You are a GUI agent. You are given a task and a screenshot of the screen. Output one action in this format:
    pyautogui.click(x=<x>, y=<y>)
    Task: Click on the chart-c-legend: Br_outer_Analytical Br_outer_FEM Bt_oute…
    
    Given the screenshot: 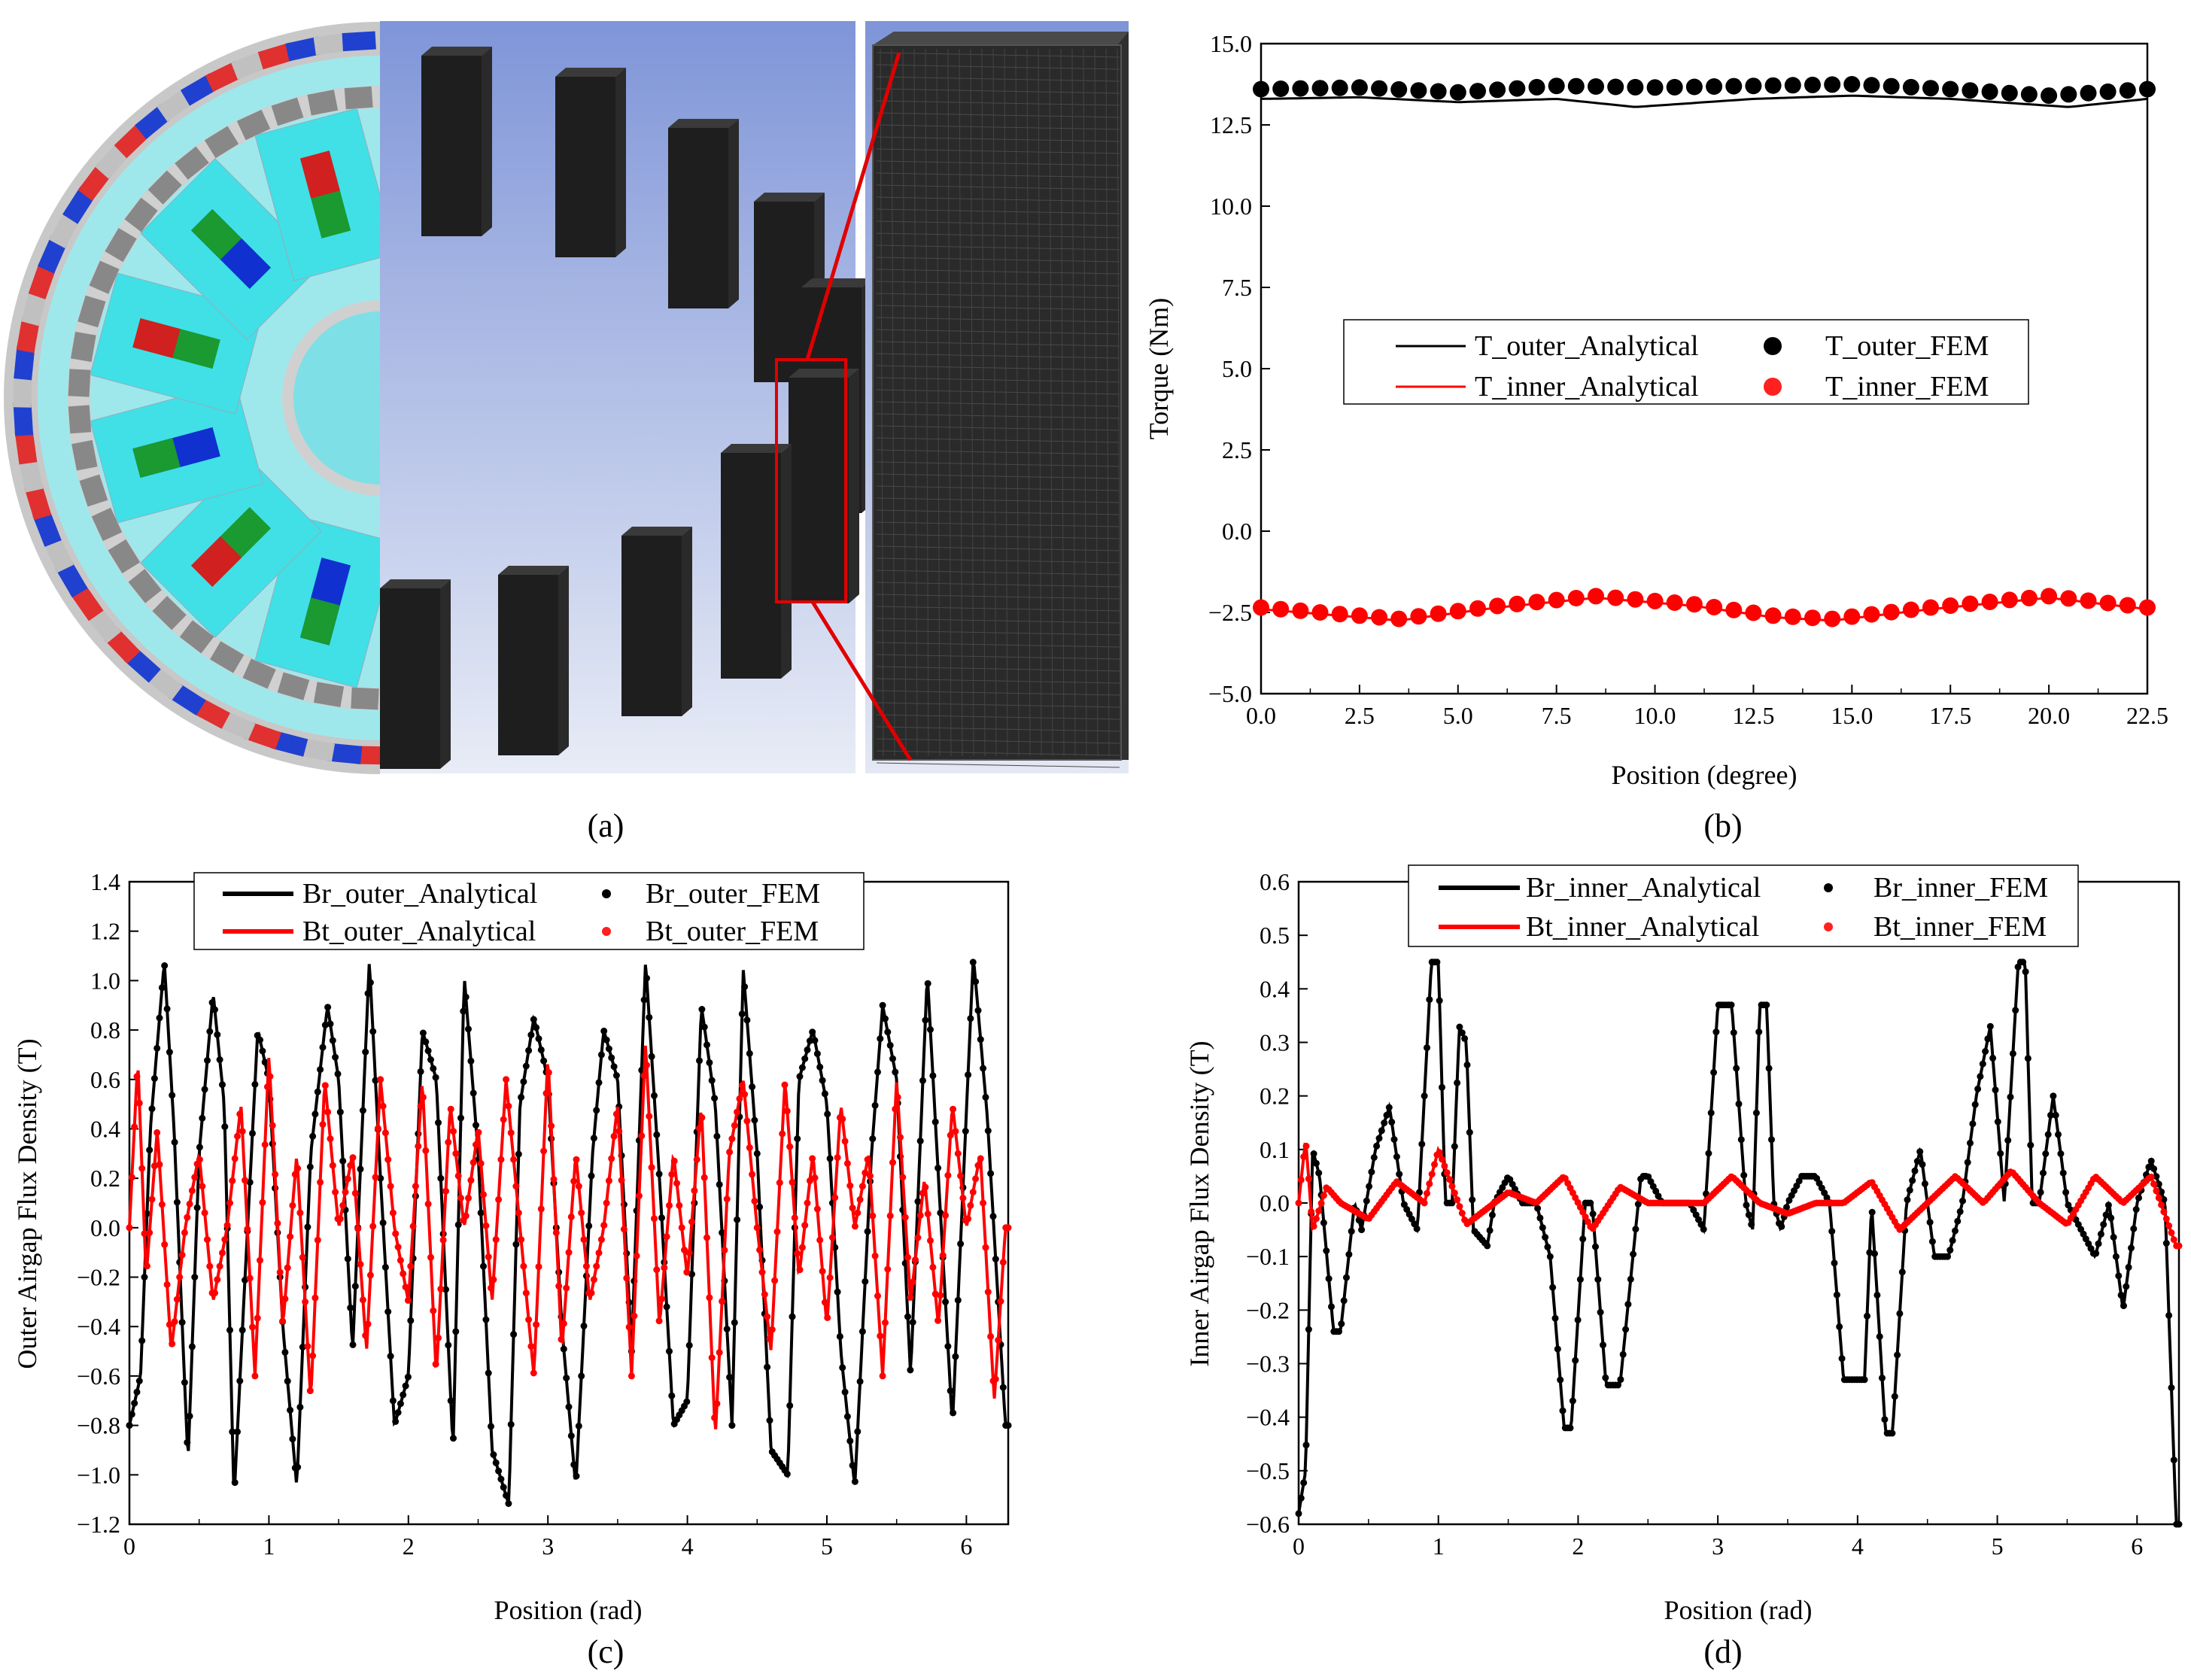 What is the action you would take?
    pyautogui.click(x=529, y=911)
    